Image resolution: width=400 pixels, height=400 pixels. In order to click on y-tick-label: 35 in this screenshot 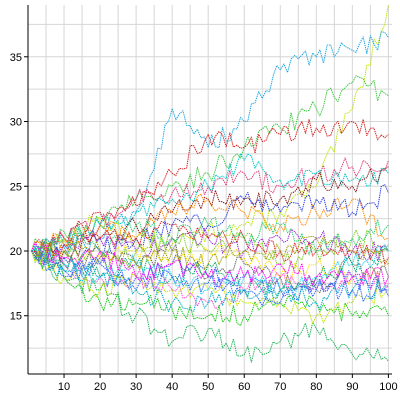, I will do `click(16, 58)`.